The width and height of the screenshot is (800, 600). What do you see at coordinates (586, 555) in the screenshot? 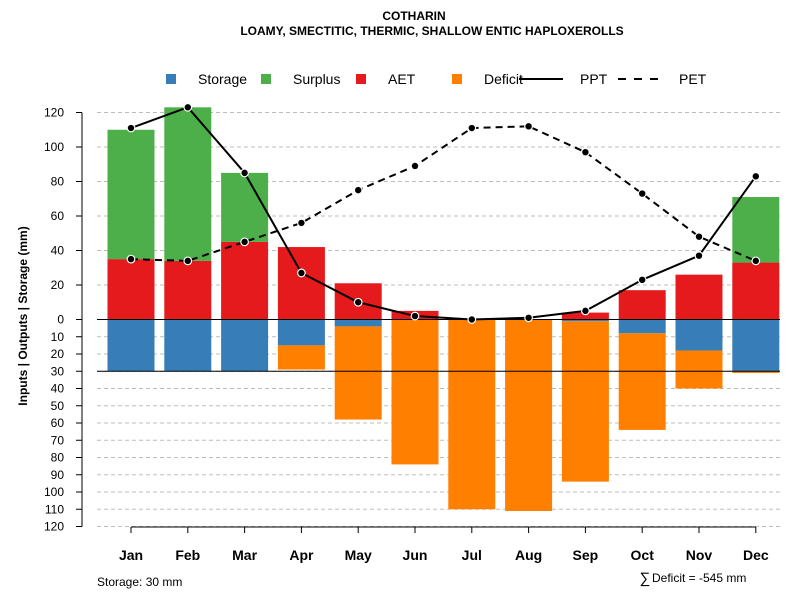
I see `x-tick-label-Sep: Sep` at bounding box center [586, 555].